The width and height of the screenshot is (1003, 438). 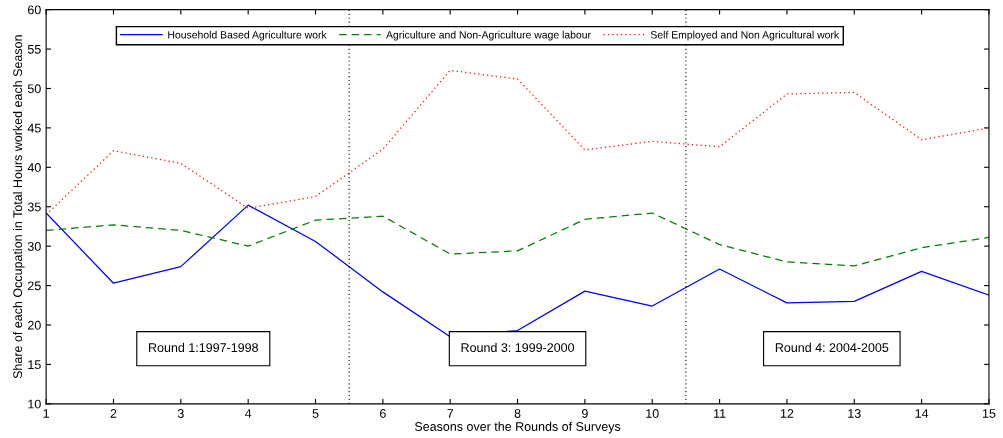 What do you see at coordinates (113, 413) in the screenshot?
I see `x-tick-label: 2` at bounding box center [113, 413].